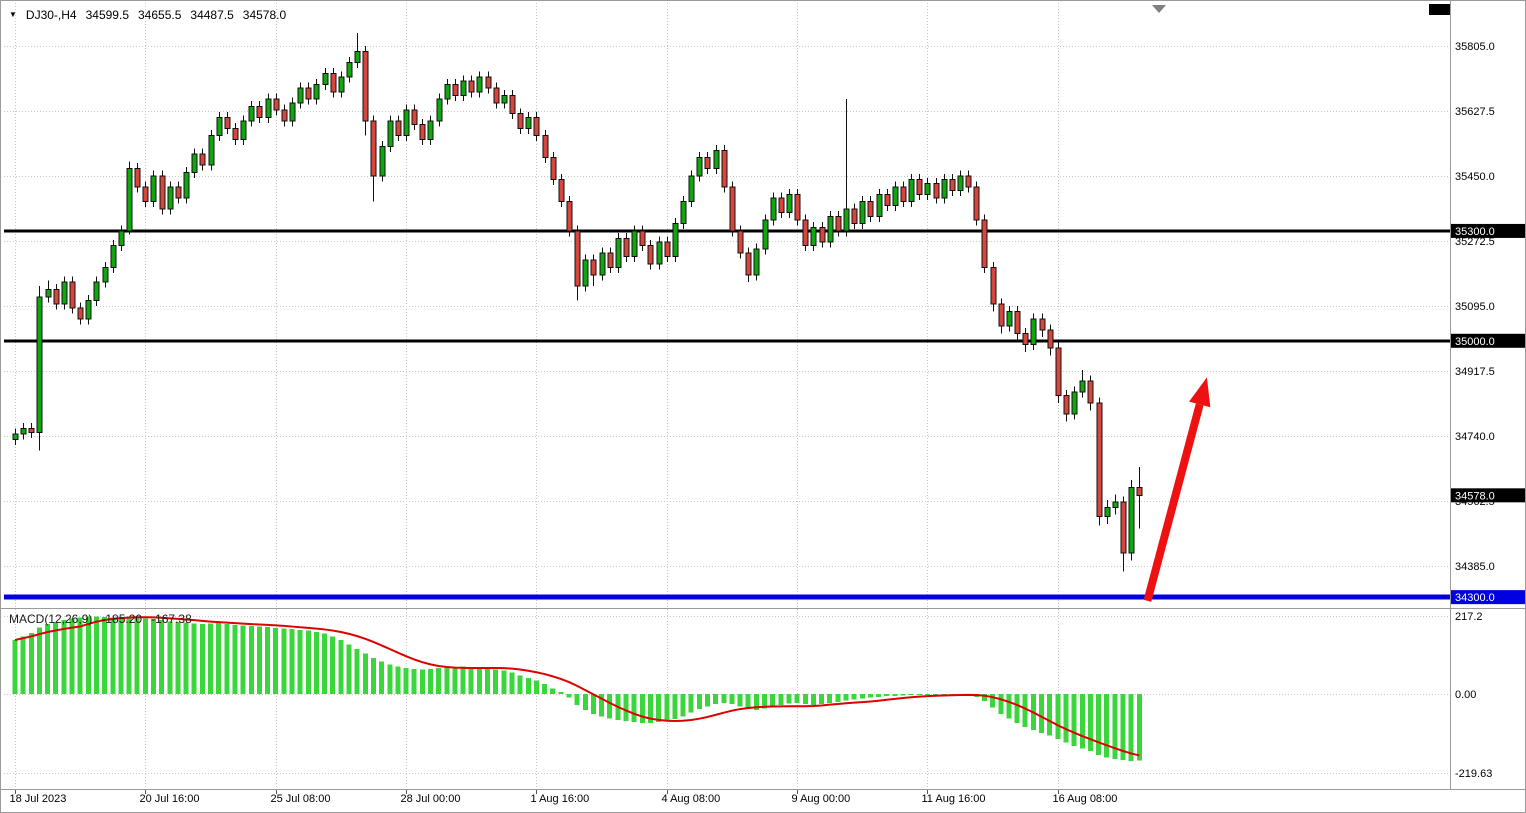  Describe the element at coordinates (170, 799) in the screenshot. I see `time-axis-label: 20 Jul 16:00` at that location.